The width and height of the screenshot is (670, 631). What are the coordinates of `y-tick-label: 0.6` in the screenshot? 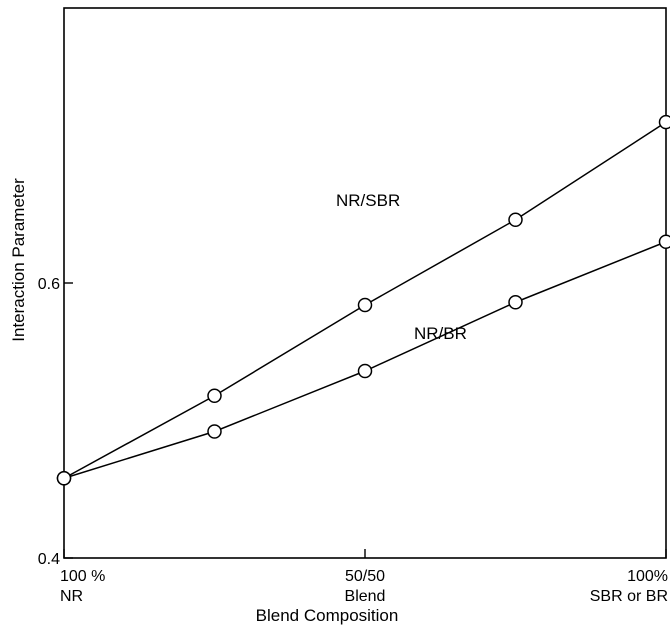 It's located at (49, 284).